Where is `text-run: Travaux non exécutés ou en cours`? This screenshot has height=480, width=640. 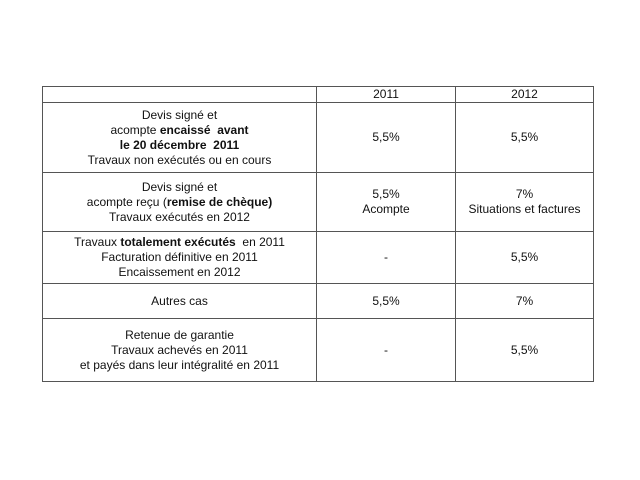
text-run: Travaux non exécutés ou en cours is located at coordinates (179, 159).